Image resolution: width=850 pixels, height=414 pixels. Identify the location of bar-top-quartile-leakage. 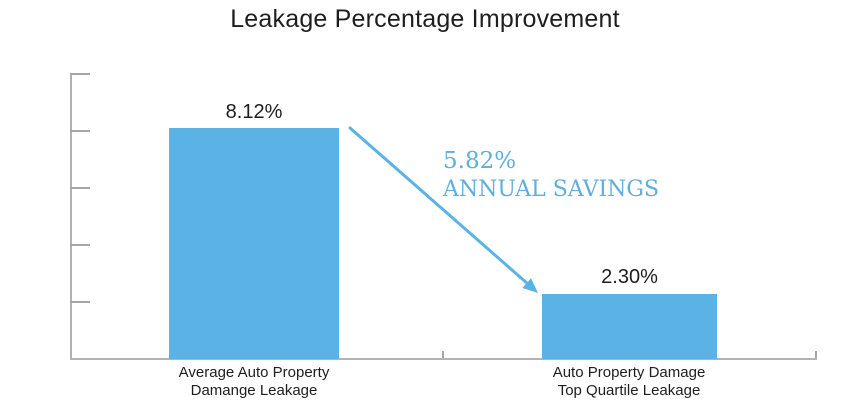
(629, 326).